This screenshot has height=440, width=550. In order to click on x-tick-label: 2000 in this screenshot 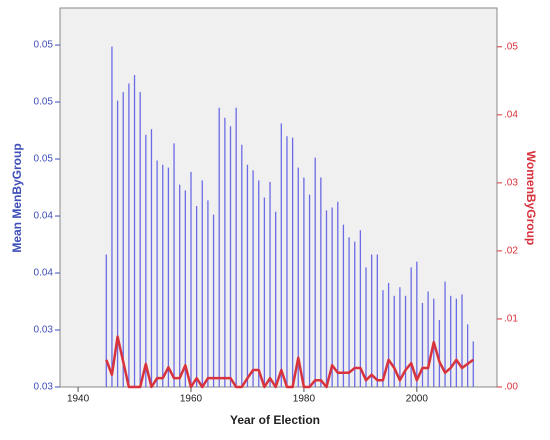, I will do `click(417, 399)`.